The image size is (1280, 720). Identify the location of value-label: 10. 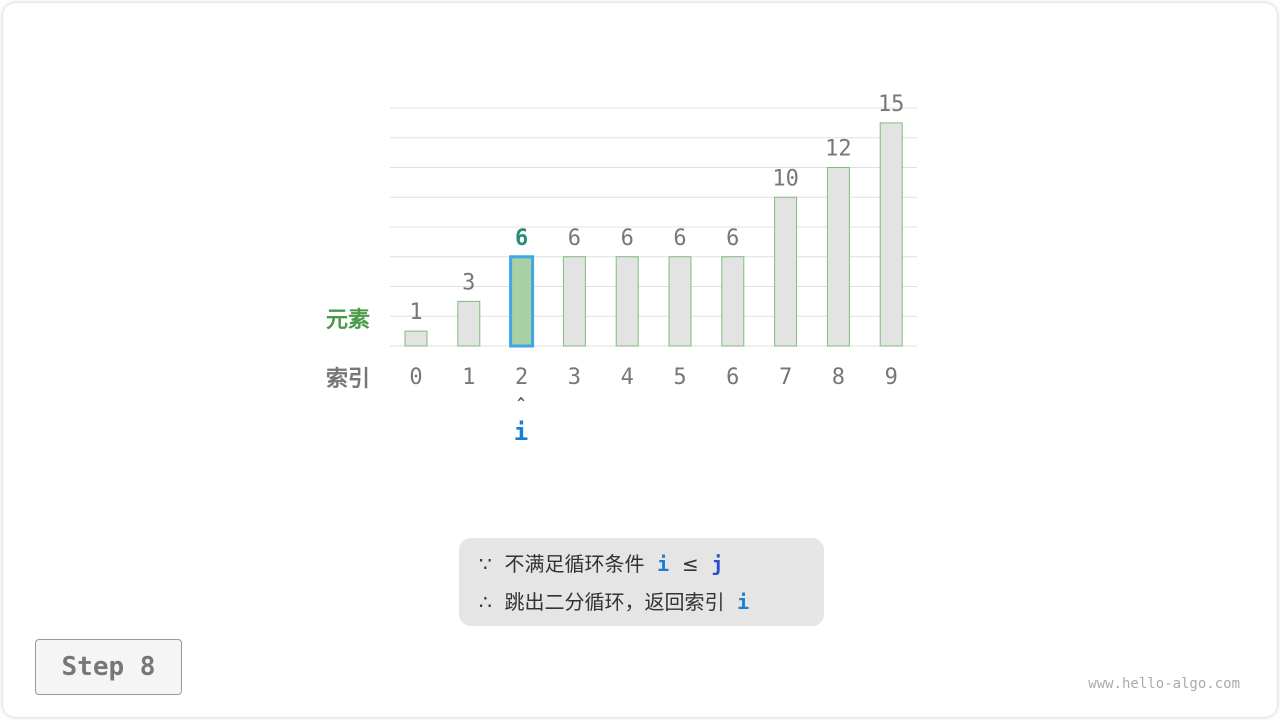
(785, 178).